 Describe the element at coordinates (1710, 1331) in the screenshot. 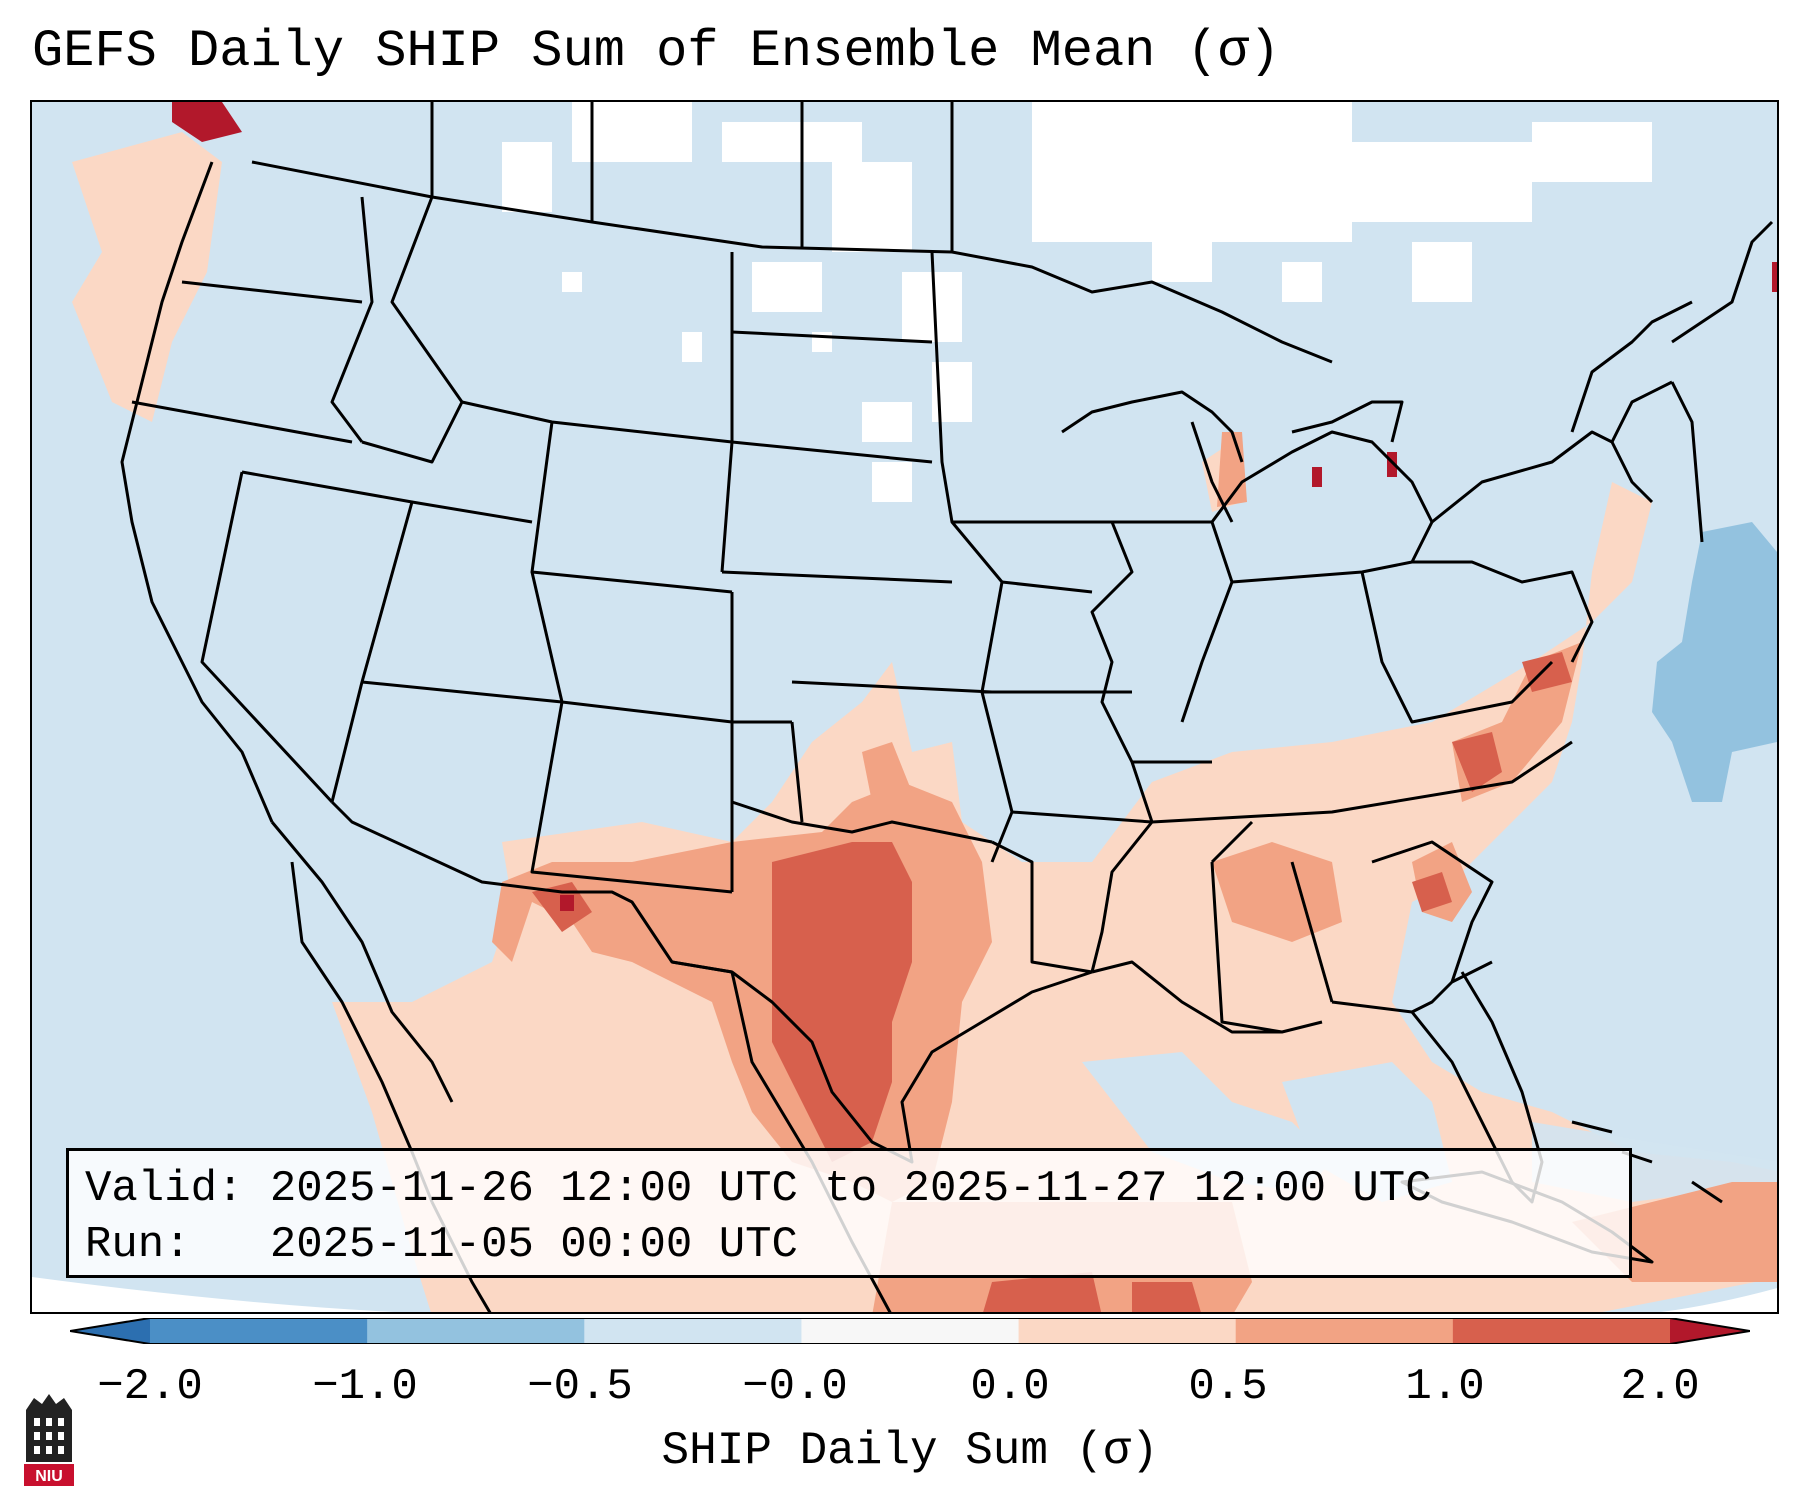

I see `colorbar-over-arrow` at that location.